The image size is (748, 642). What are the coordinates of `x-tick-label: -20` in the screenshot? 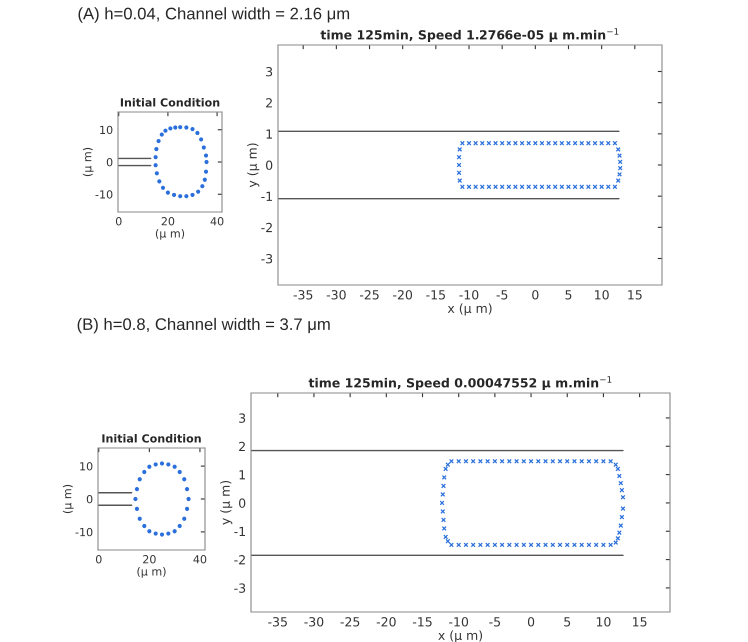 It's located at (402, 295).